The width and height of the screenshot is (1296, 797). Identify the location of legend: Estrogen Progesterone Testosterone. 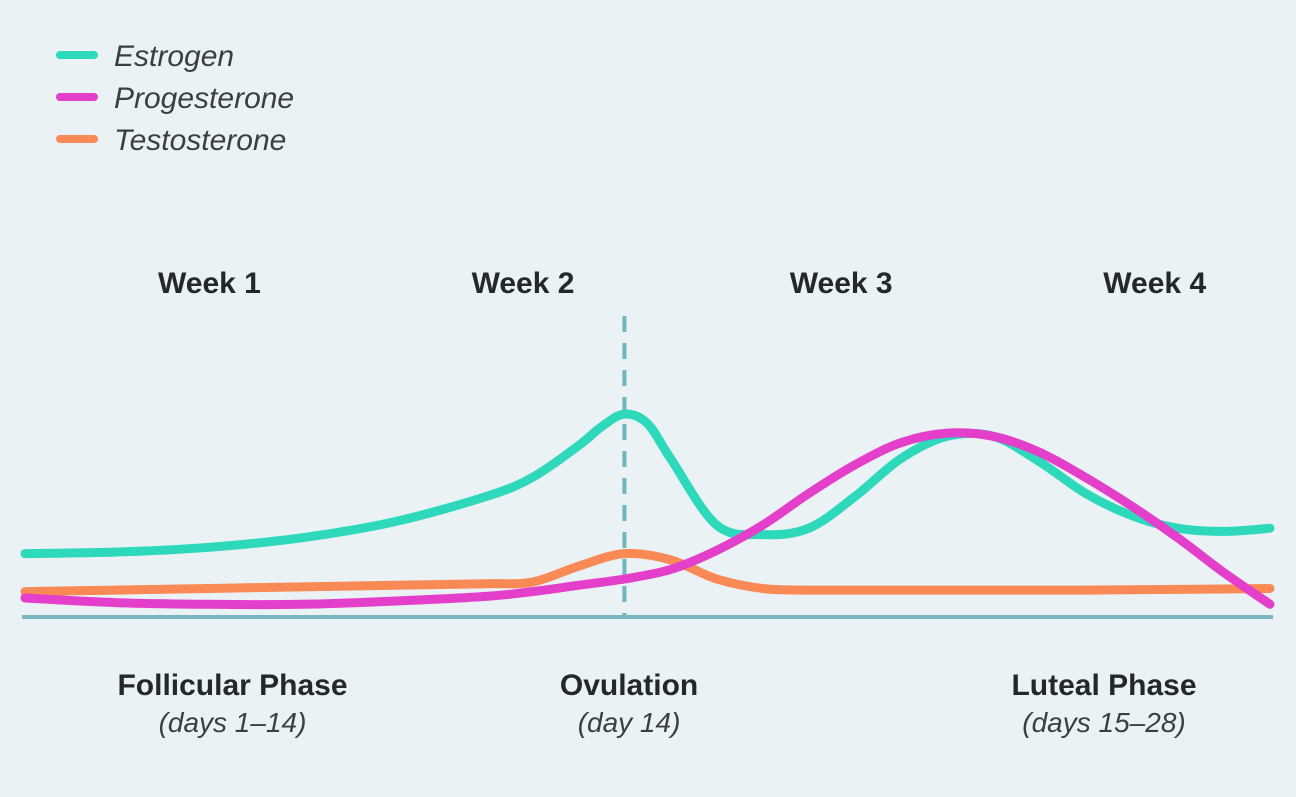
(175, 98).